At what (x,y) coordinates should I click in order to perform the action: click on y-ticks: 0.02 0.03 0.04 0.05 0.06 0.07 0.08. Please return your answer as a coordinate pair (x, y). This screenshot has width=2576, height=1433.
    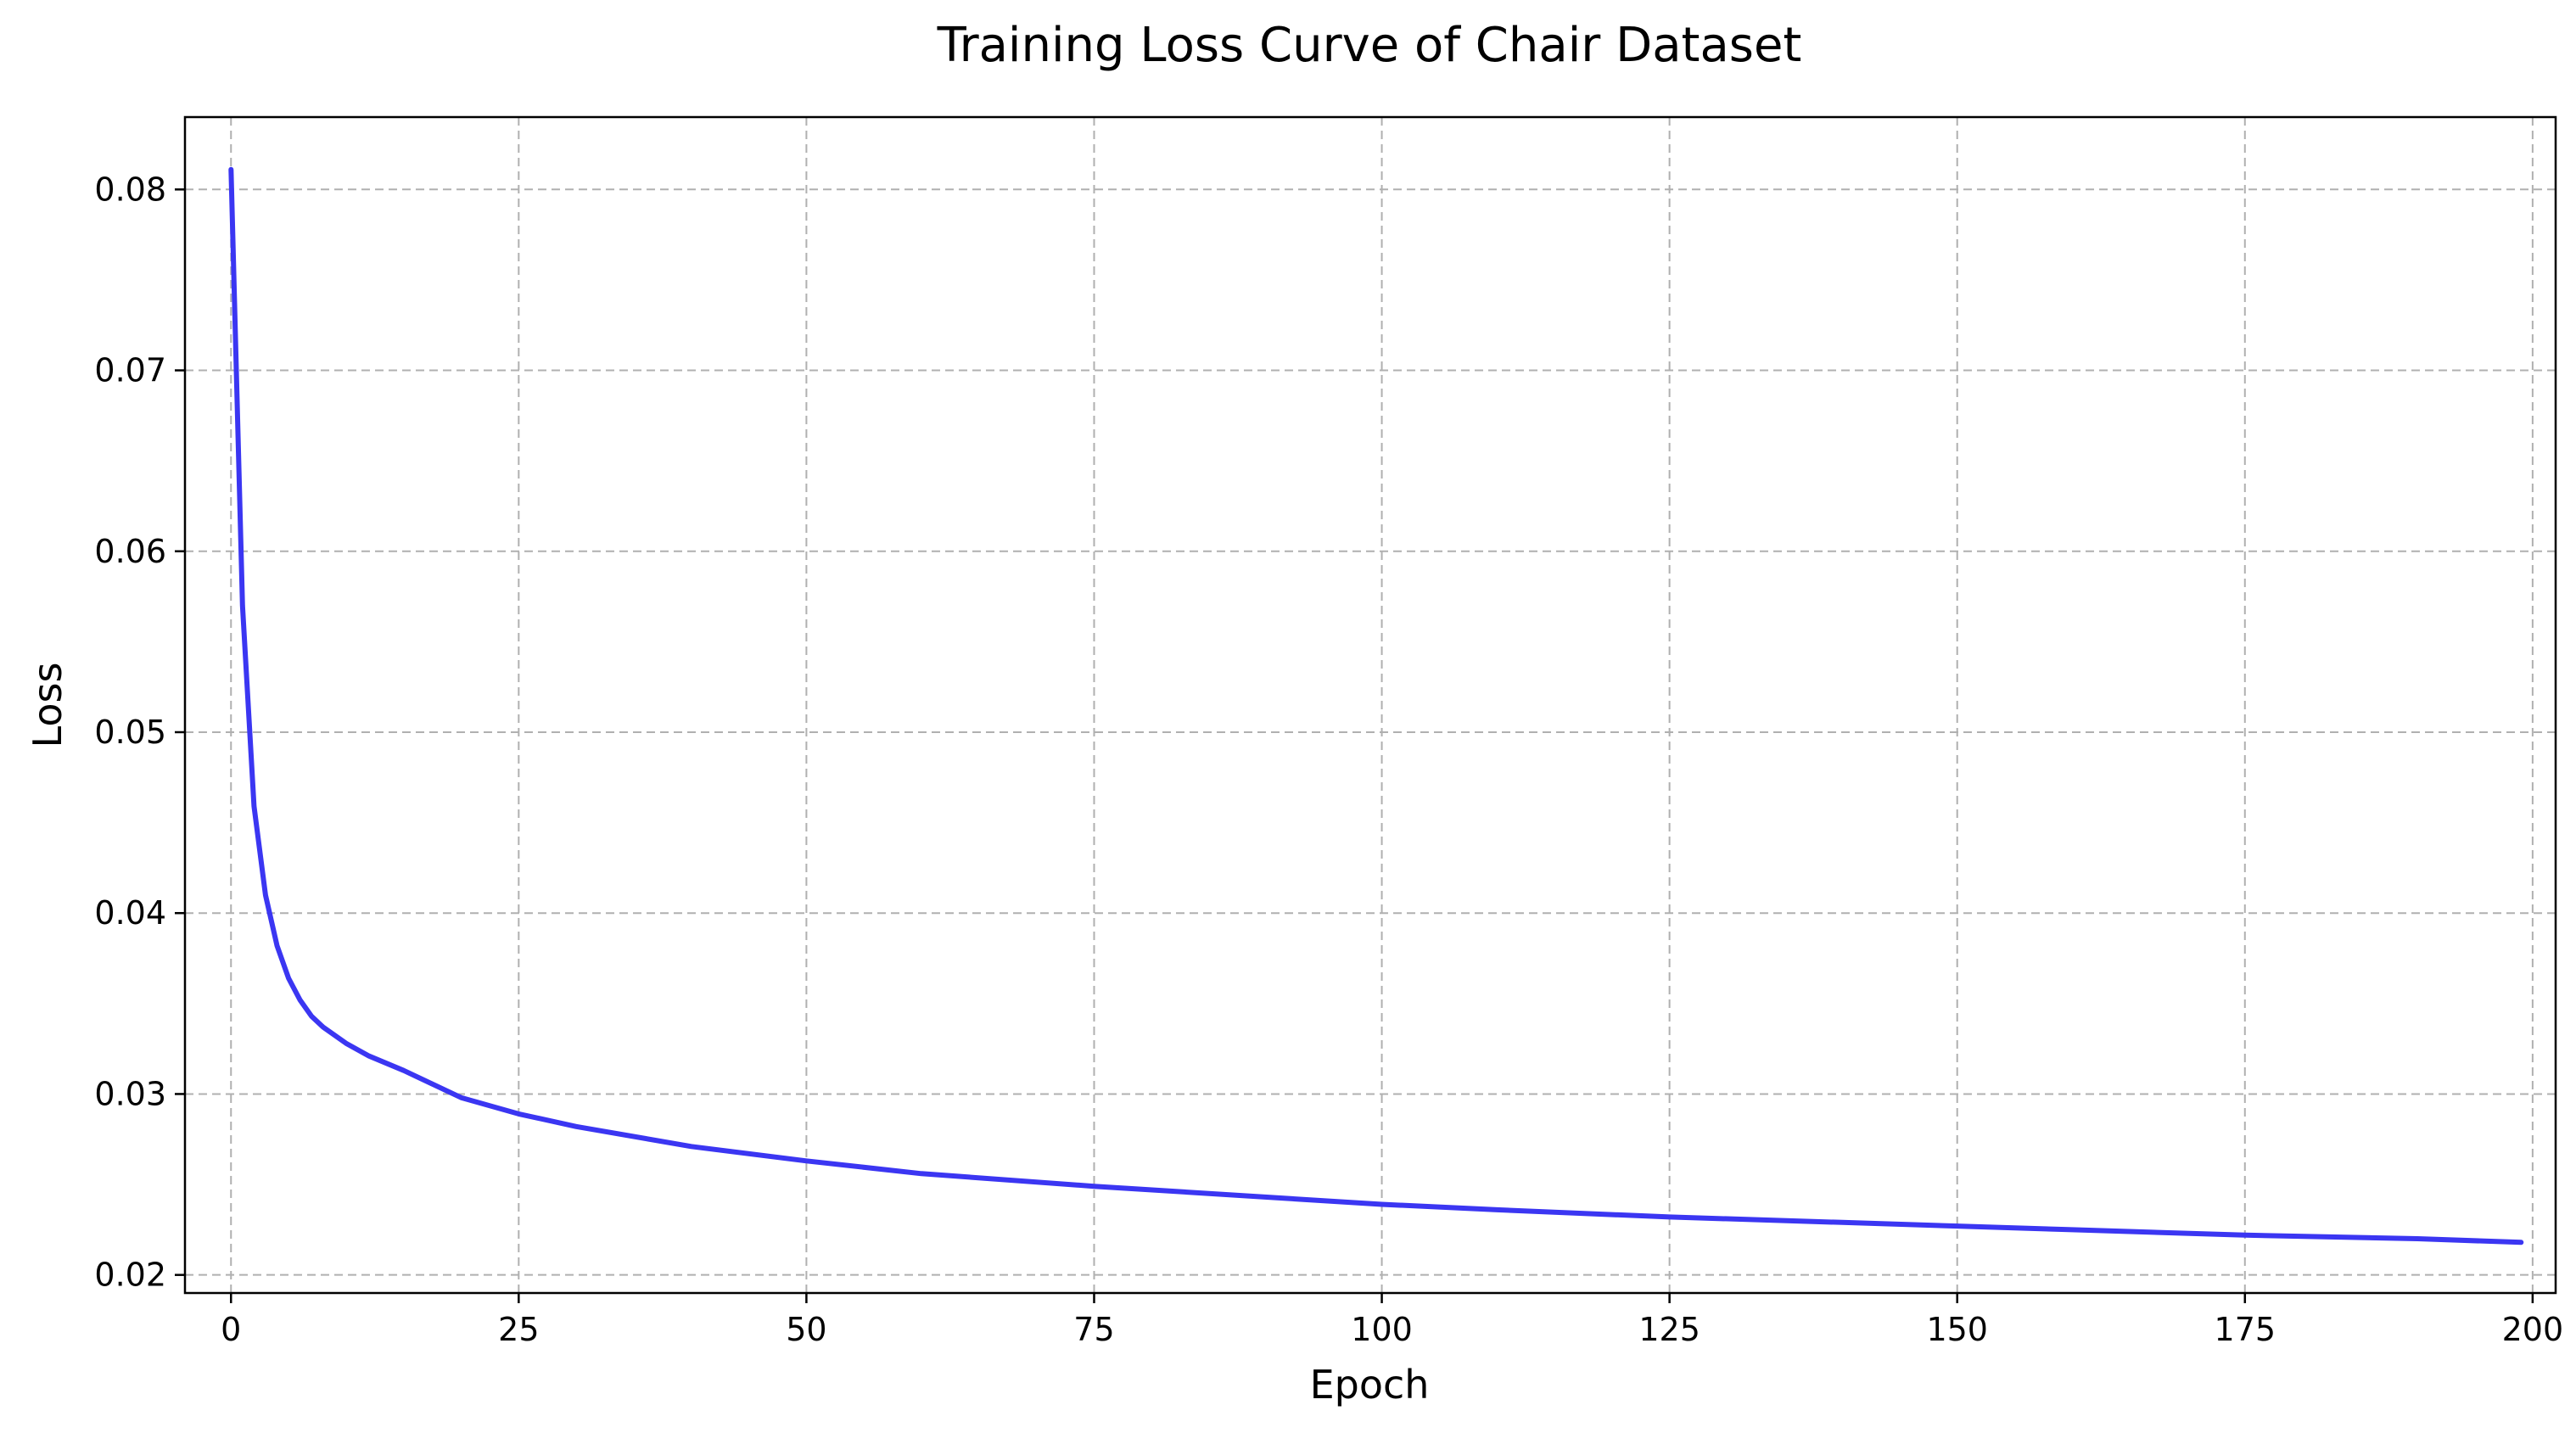
    Looking at the image, I should click on (139, 732).